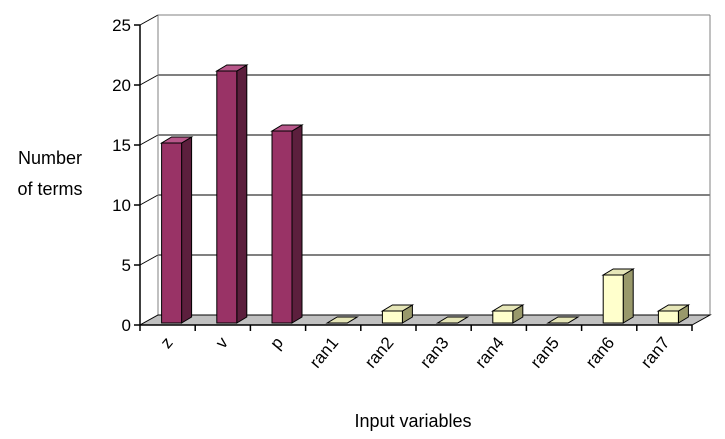 The width and height of the screenshot is (725, 439). I want to click on bar-ran2, so click(397, 314).